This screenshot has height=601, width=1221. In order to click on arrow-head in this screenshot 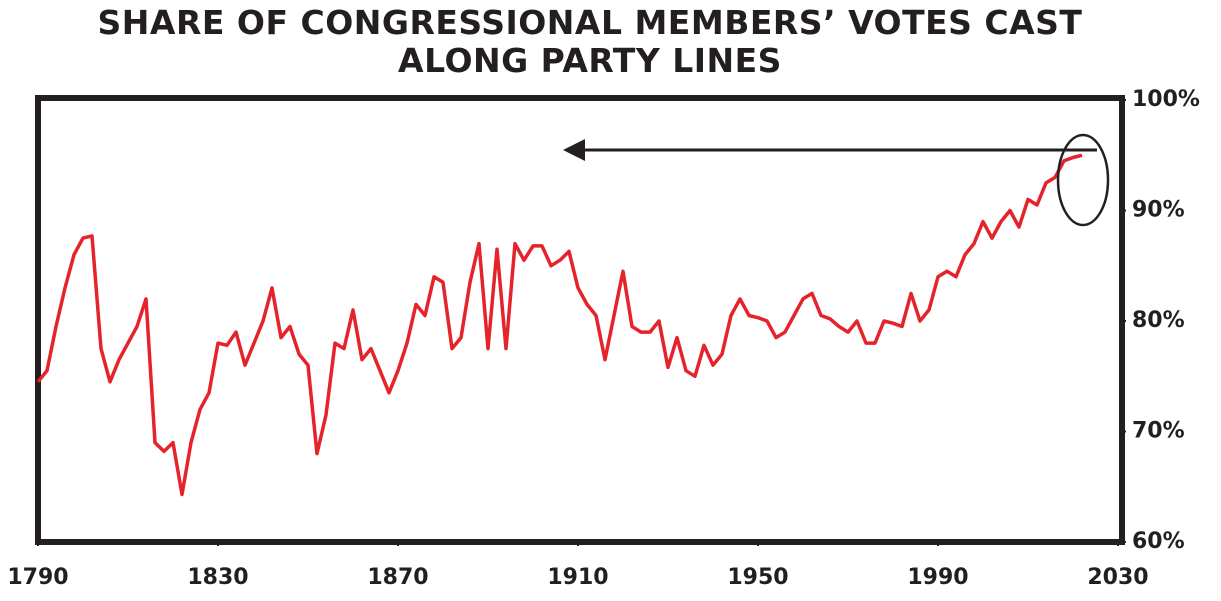, I will do `click(574, 150)`.